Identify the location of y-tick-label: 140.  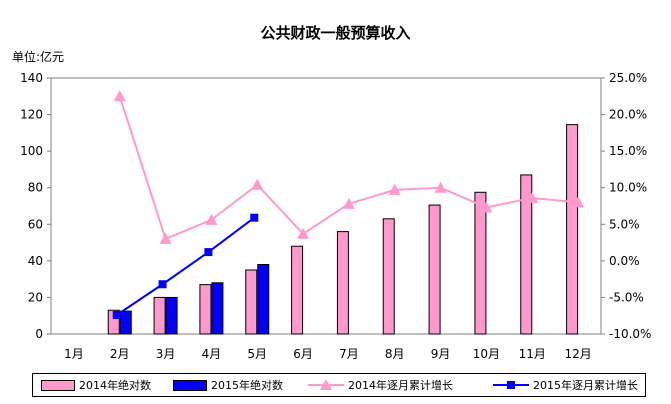
(31, 78).